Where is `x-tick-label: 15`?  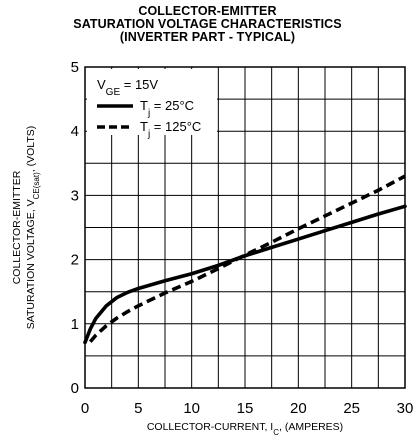 x-tick-label: 15 is located at coordinates (245, 408).